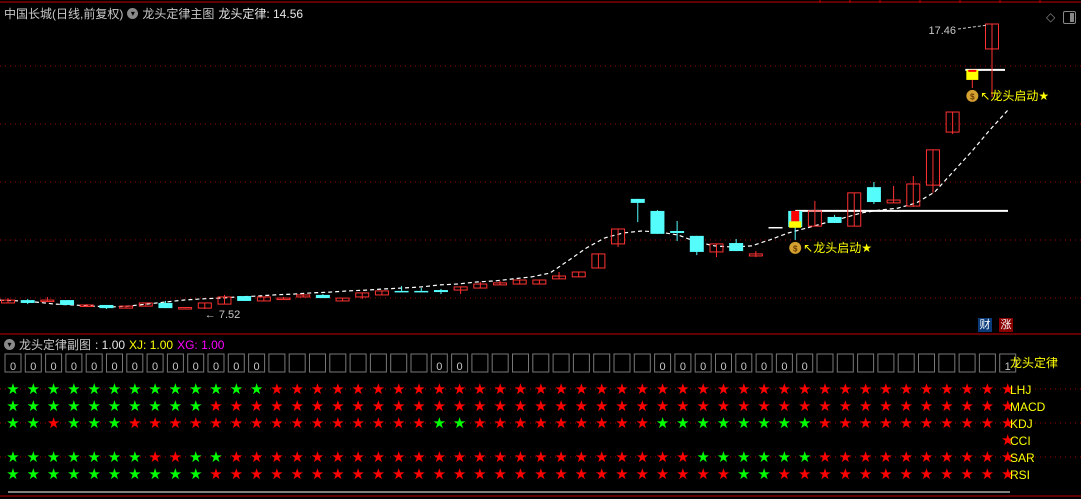 The height and width of the screenshot is (499, 1081). Describe the element at coordinates (151, 344) in the screenshot. I see `xj-value: XJ: 1.00` at that location.